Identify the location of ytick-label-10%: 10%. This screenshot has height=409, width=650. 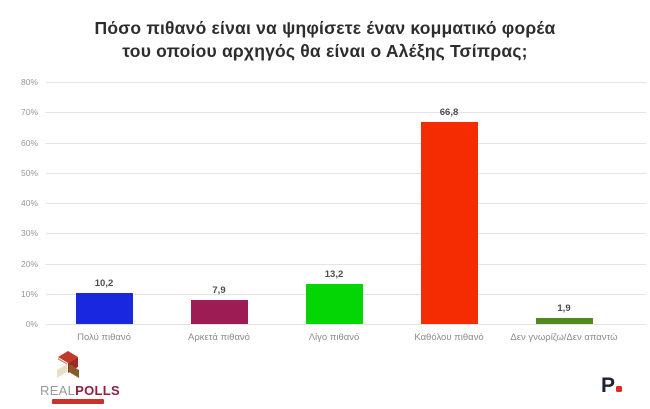
(29, 293).